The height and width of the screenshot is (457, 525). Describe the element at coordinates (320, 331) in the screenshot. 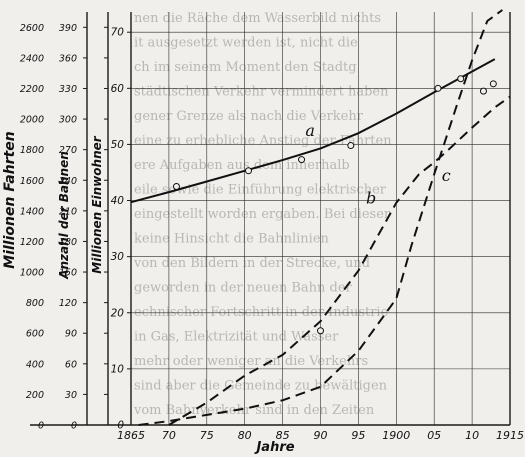

I see `data-point-b` at that location.